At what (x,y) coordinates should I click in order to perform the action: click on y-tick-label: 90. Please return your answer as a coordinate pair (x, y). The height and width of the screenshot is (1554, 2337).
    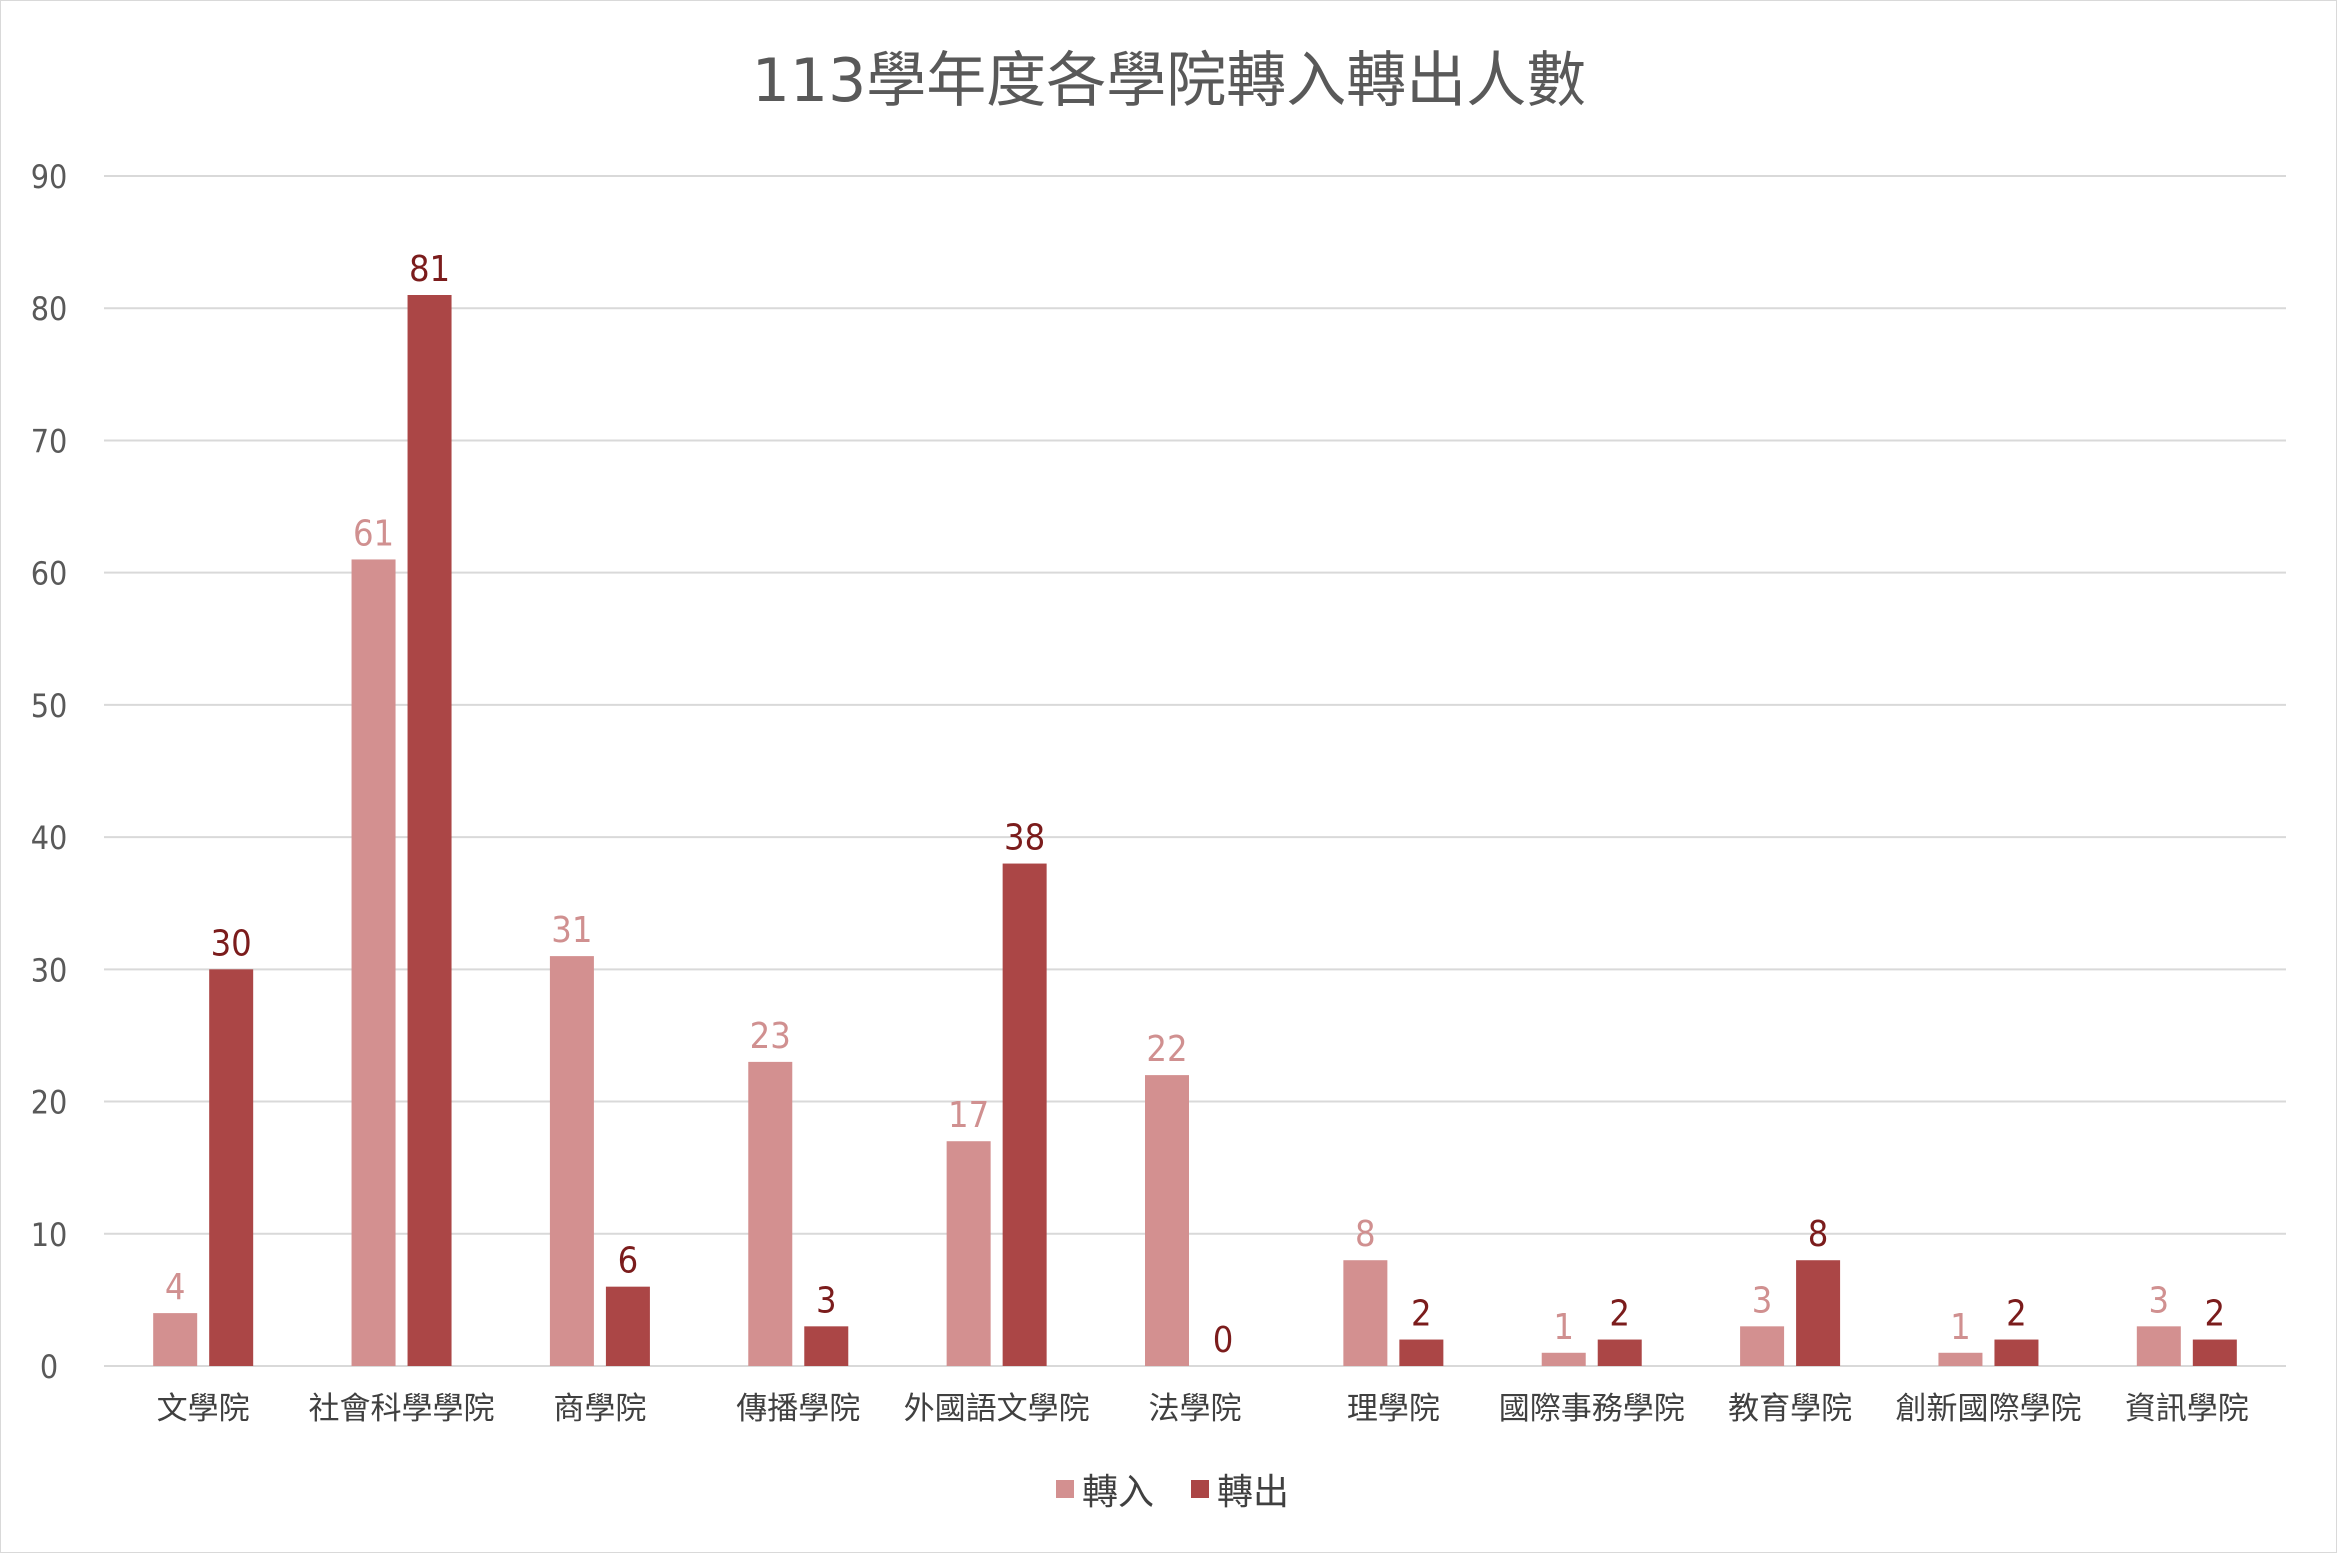
    Looking at the image, I should click on (49, 177).